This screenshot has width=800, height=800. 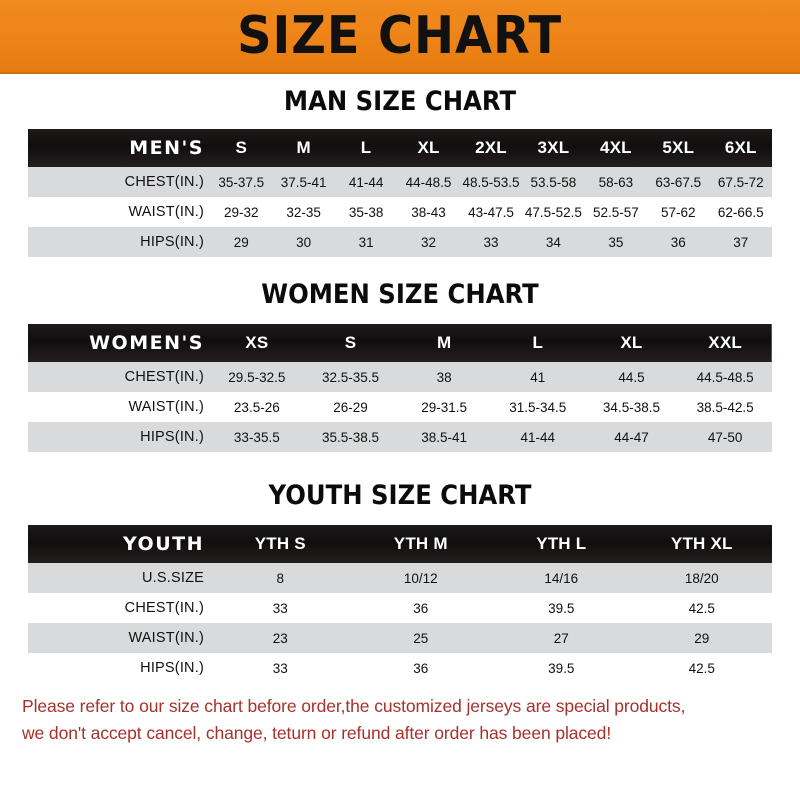 What do you see at coordinates (280, 638) in the screenshot?
I see `table-cell: 23` at bounding box center [280, 638].